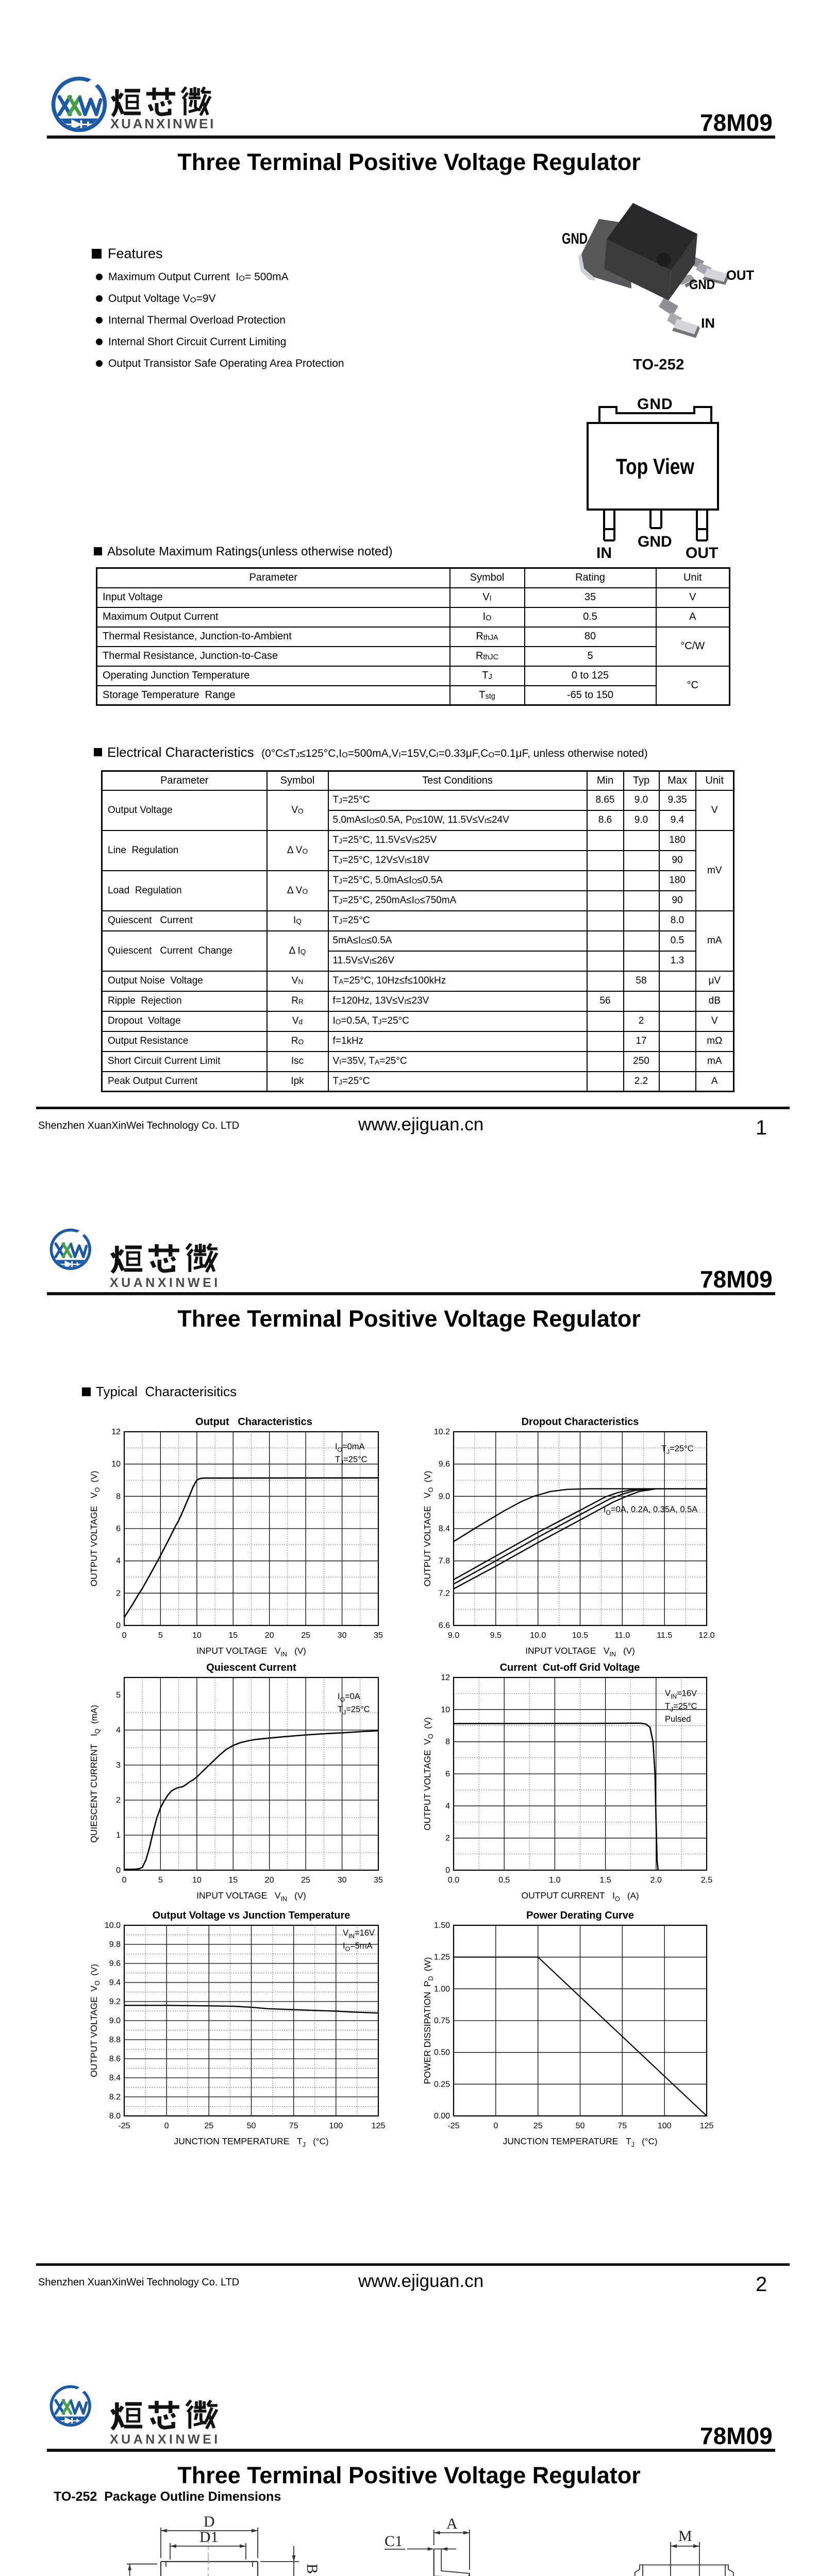 The height and width of the screenshot is (2576, 818). Describe the element at coordinates (209, 2537) in the screenshot. I see `svg-text: D1` at that location.